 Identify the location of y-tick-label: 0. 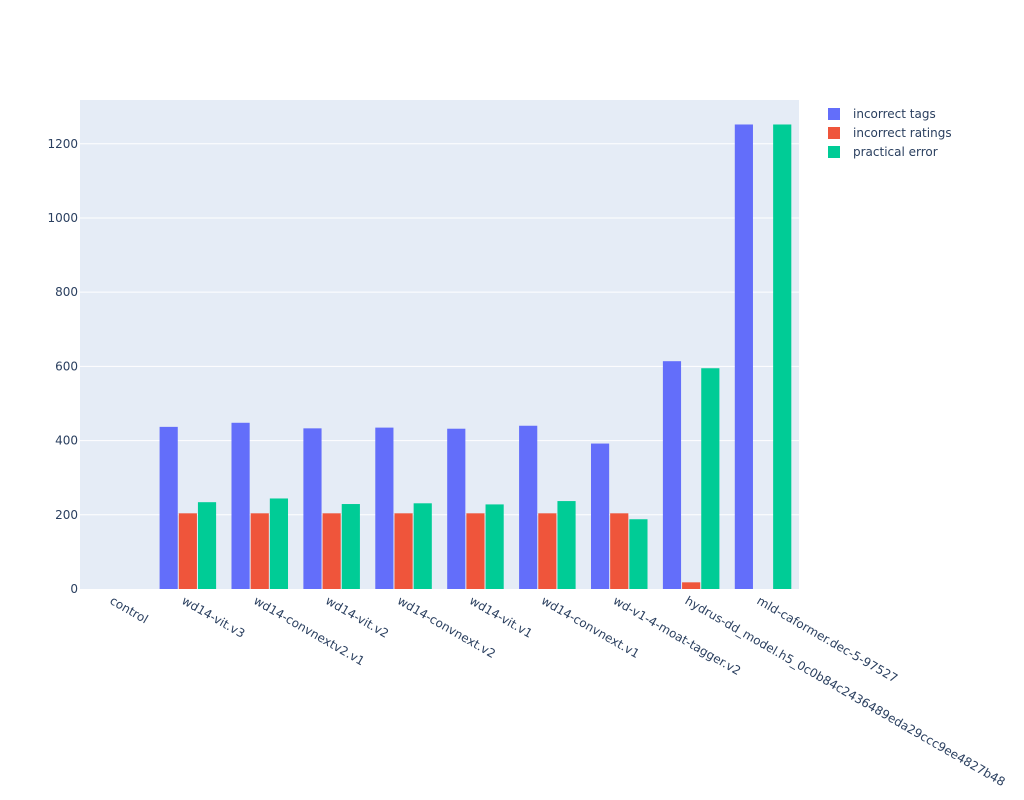
(74, 589).